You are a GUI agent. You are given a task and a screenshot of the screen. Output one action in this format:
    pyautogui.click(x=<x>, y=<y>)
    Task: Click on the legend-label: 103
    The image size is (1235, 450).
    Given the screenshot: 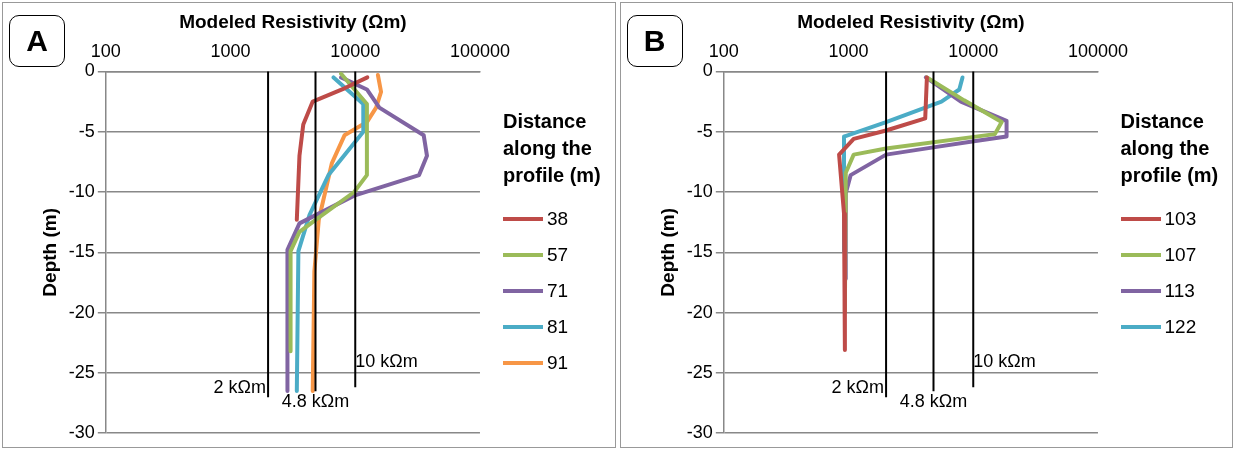 What is the action you would take?
    pyautogui.click(x=1180, y=219)
    